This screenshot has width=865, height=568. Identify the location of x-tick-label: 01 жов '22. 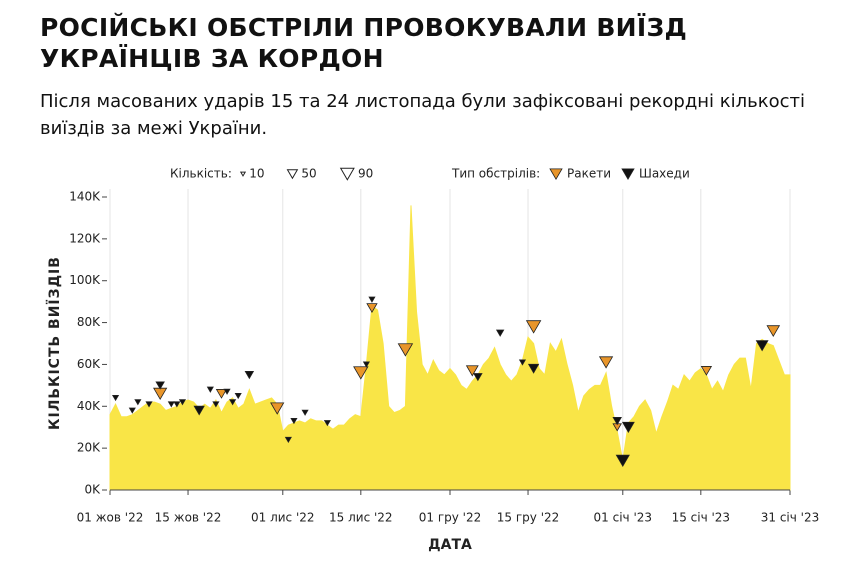
(110, 518).